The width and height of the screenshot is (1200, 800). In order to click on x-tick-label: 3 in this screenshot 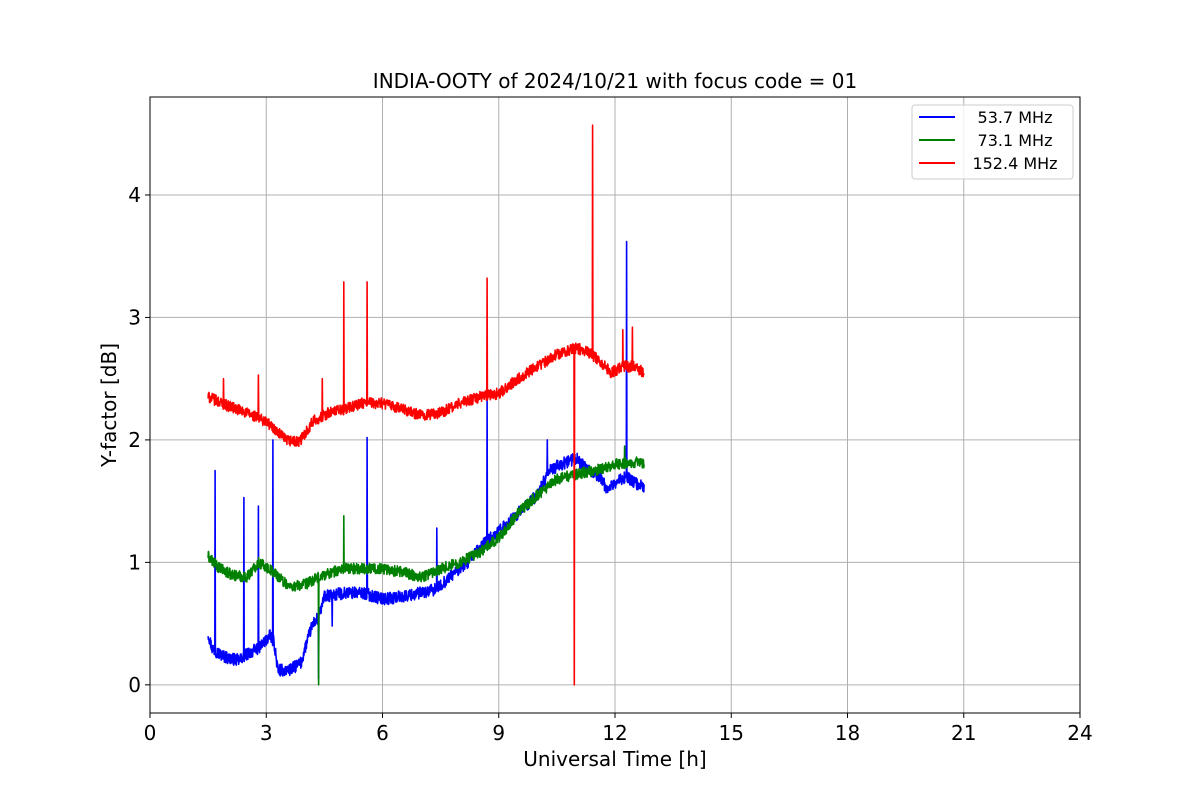, I will do `click(266, 733)`.